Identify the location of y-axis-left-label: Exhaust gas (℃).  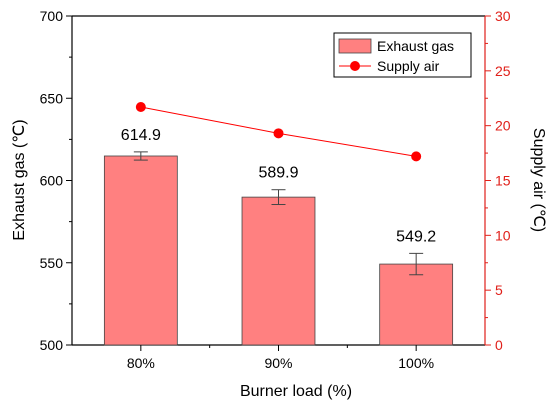
(19, 179).